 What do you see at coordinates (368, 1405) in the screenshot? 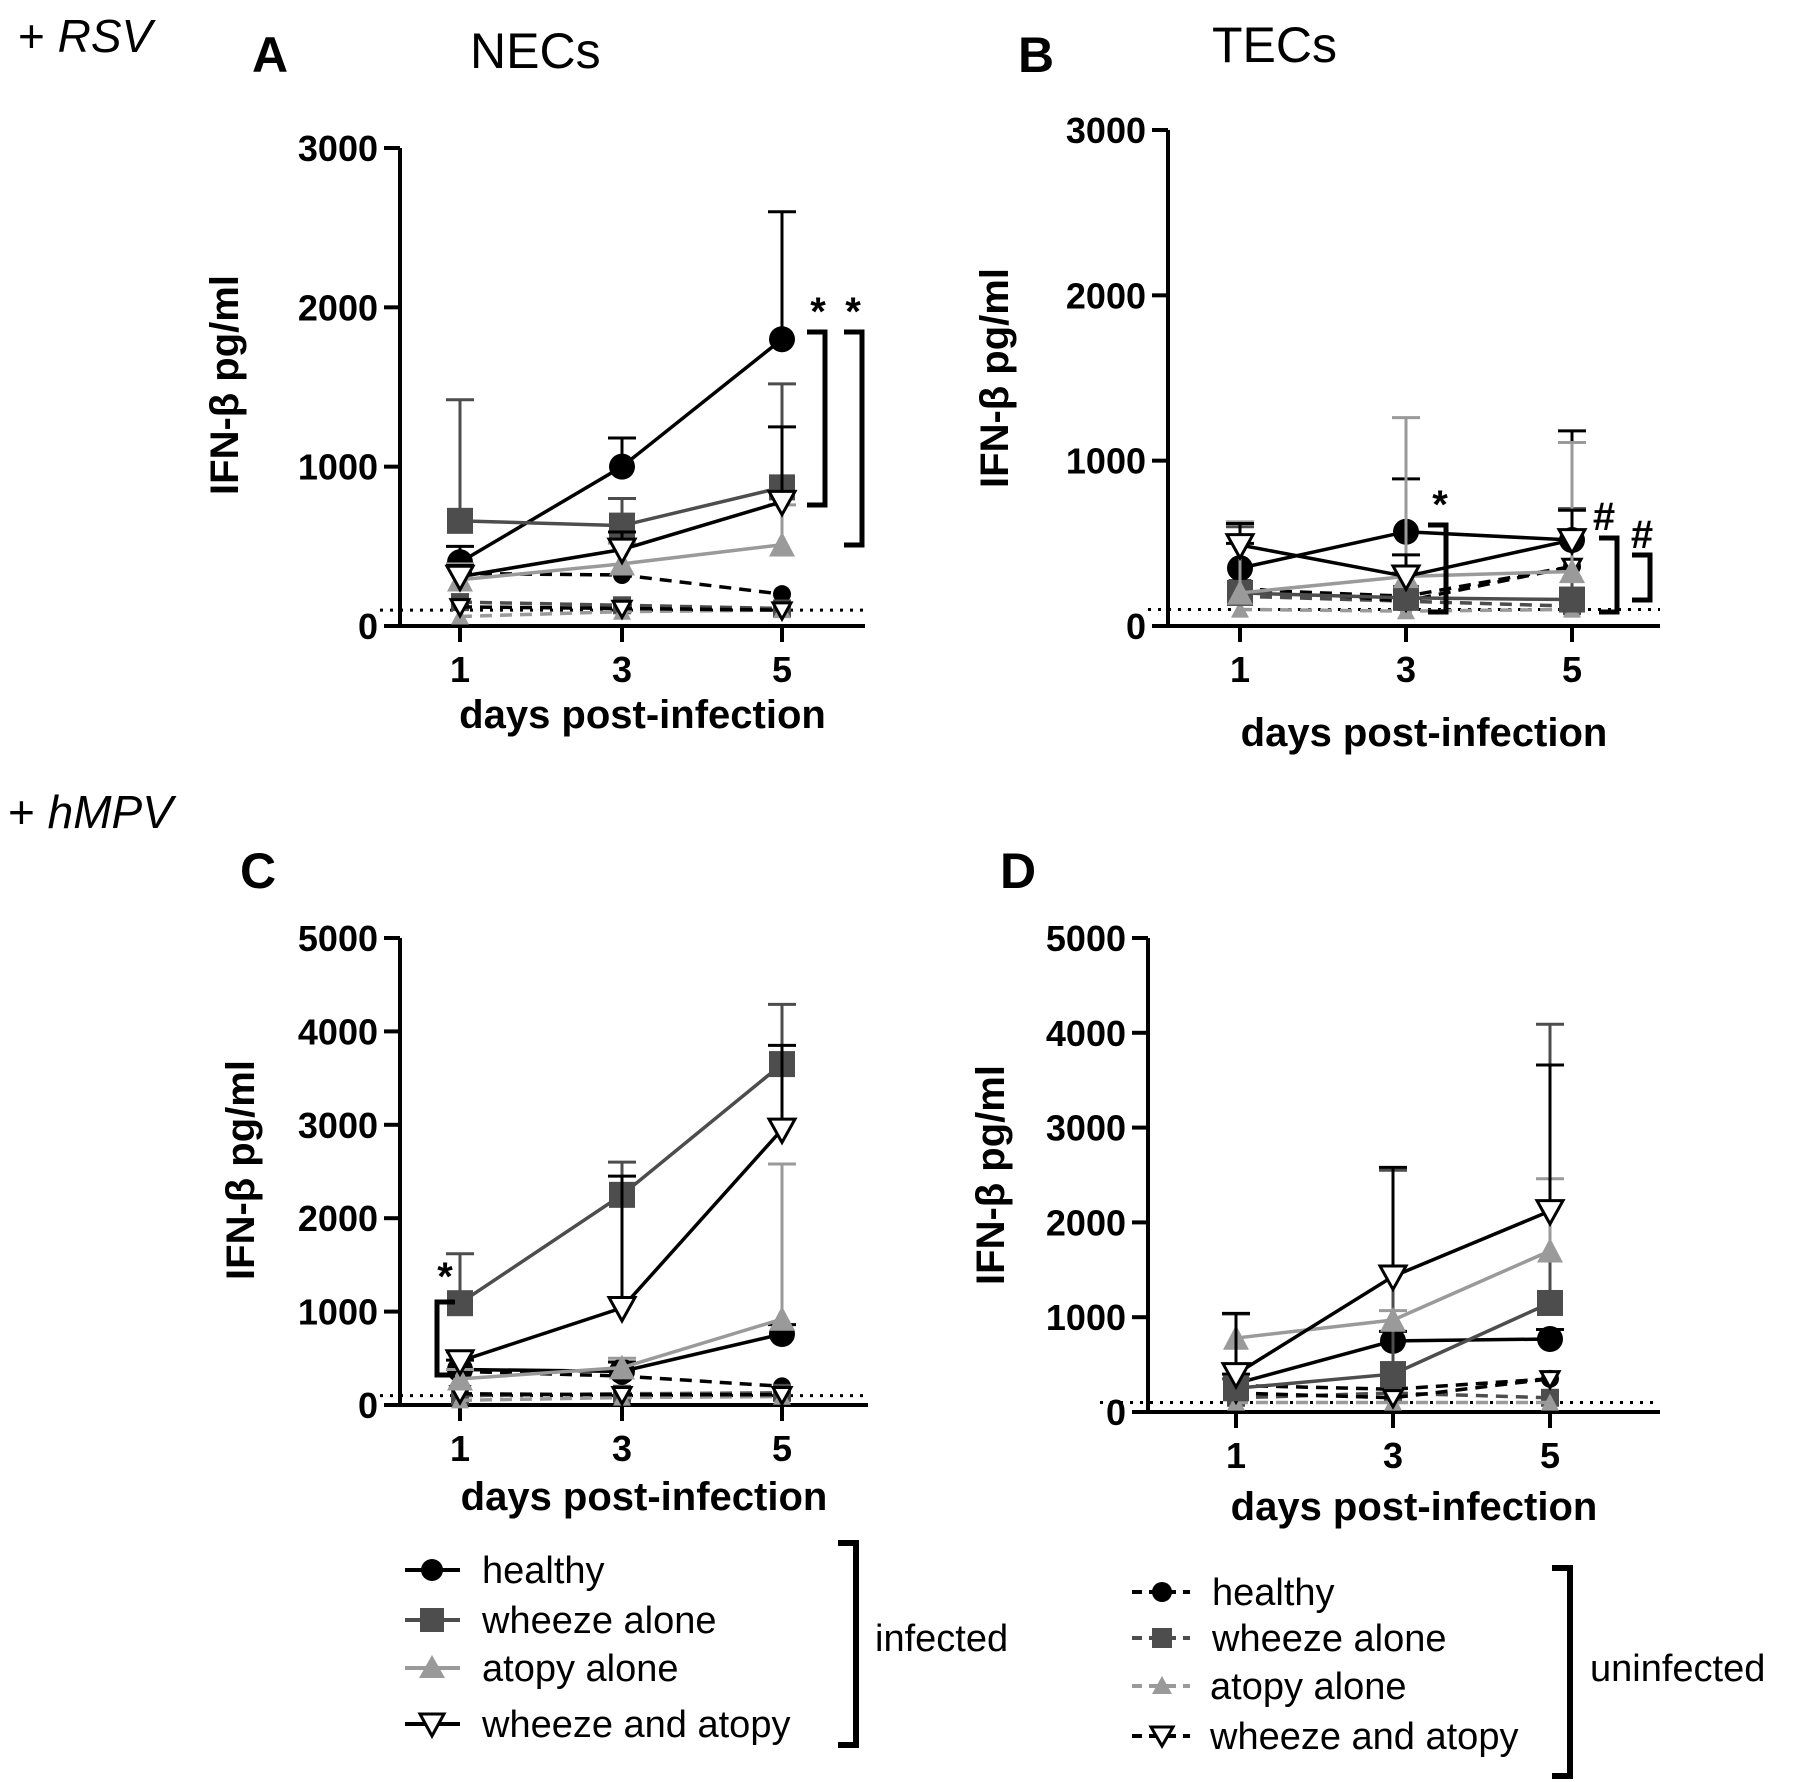
I see `panel-c-y-tick-label: 0` at bounding box center [368, 1405].